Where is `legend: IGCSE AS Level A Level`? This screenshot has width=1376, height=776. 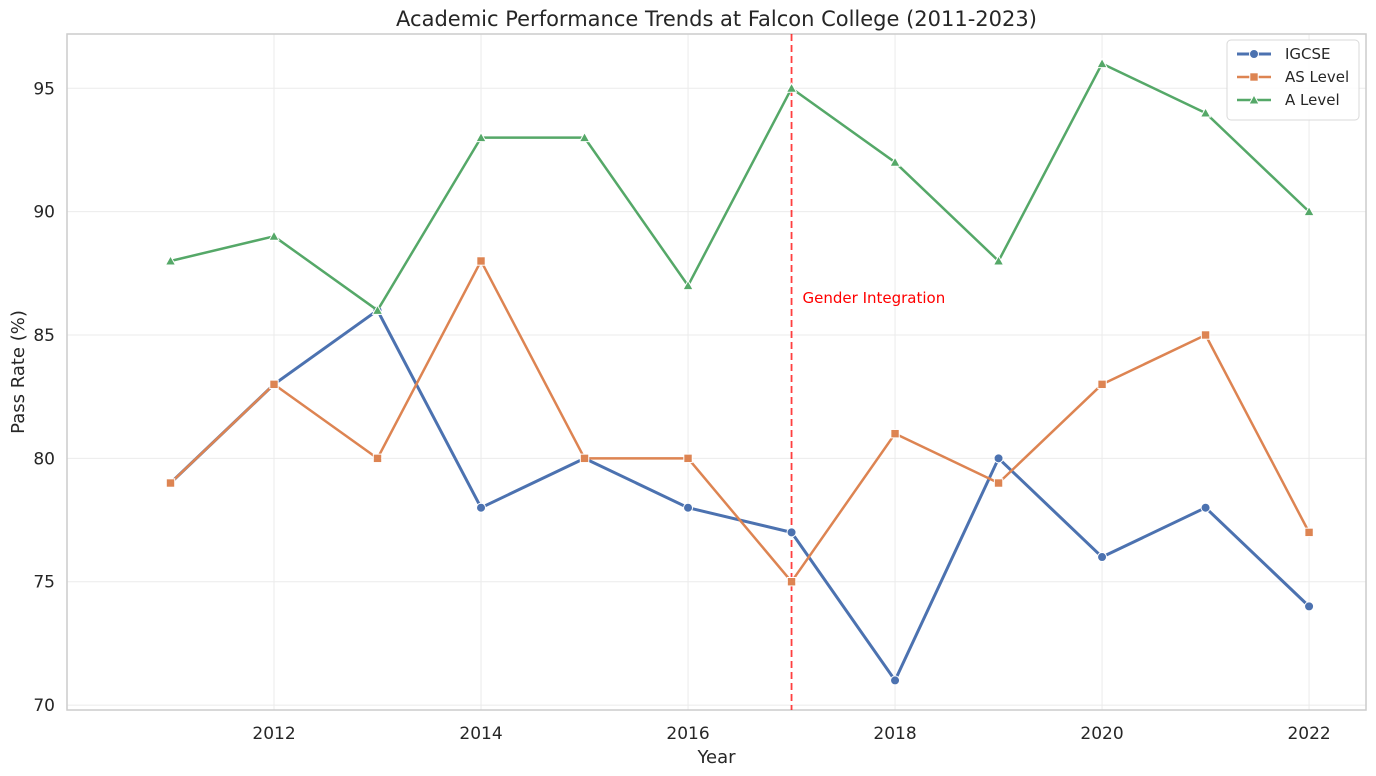
legend: IGCSE AS Level A Level is located at coordinates (1293, 80).